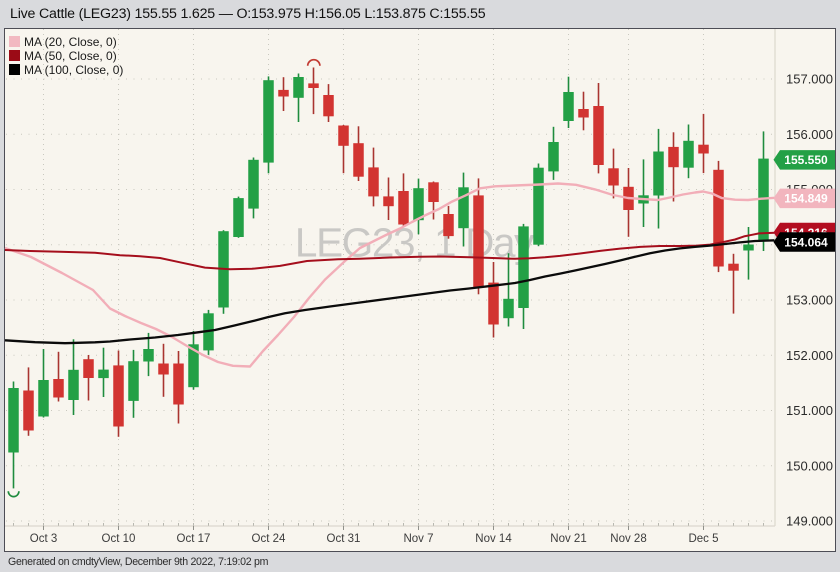 This screenshot has width=840, height=572. I want to click on svg-text: 152.000, so click(809, 355).